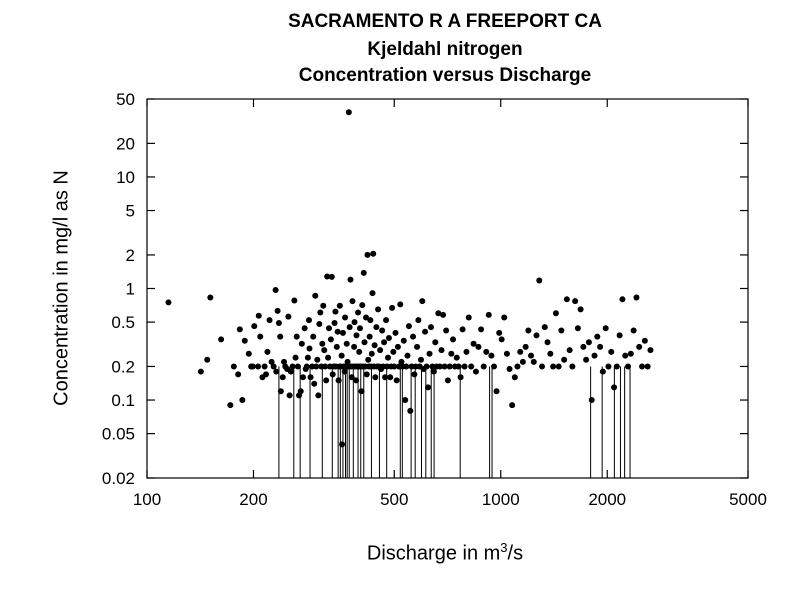  Describe the element at coordinates (123, 400) in the screenshot. I see `y-tick-label: 0.1` at that location.